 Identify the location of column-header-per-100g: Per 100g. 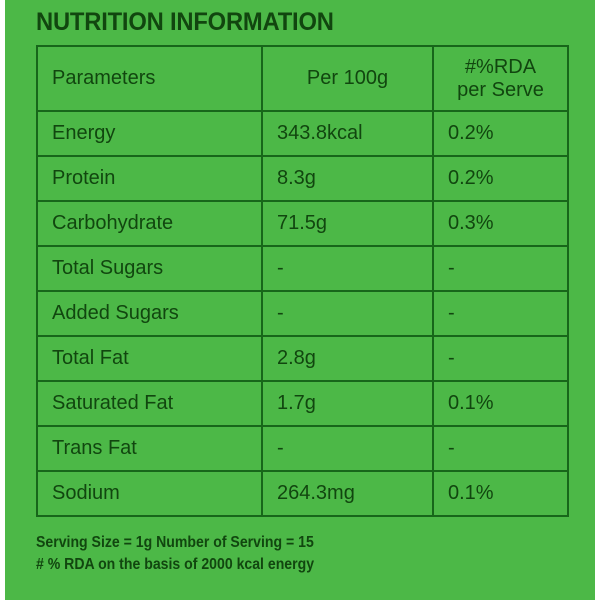
(347, 78).